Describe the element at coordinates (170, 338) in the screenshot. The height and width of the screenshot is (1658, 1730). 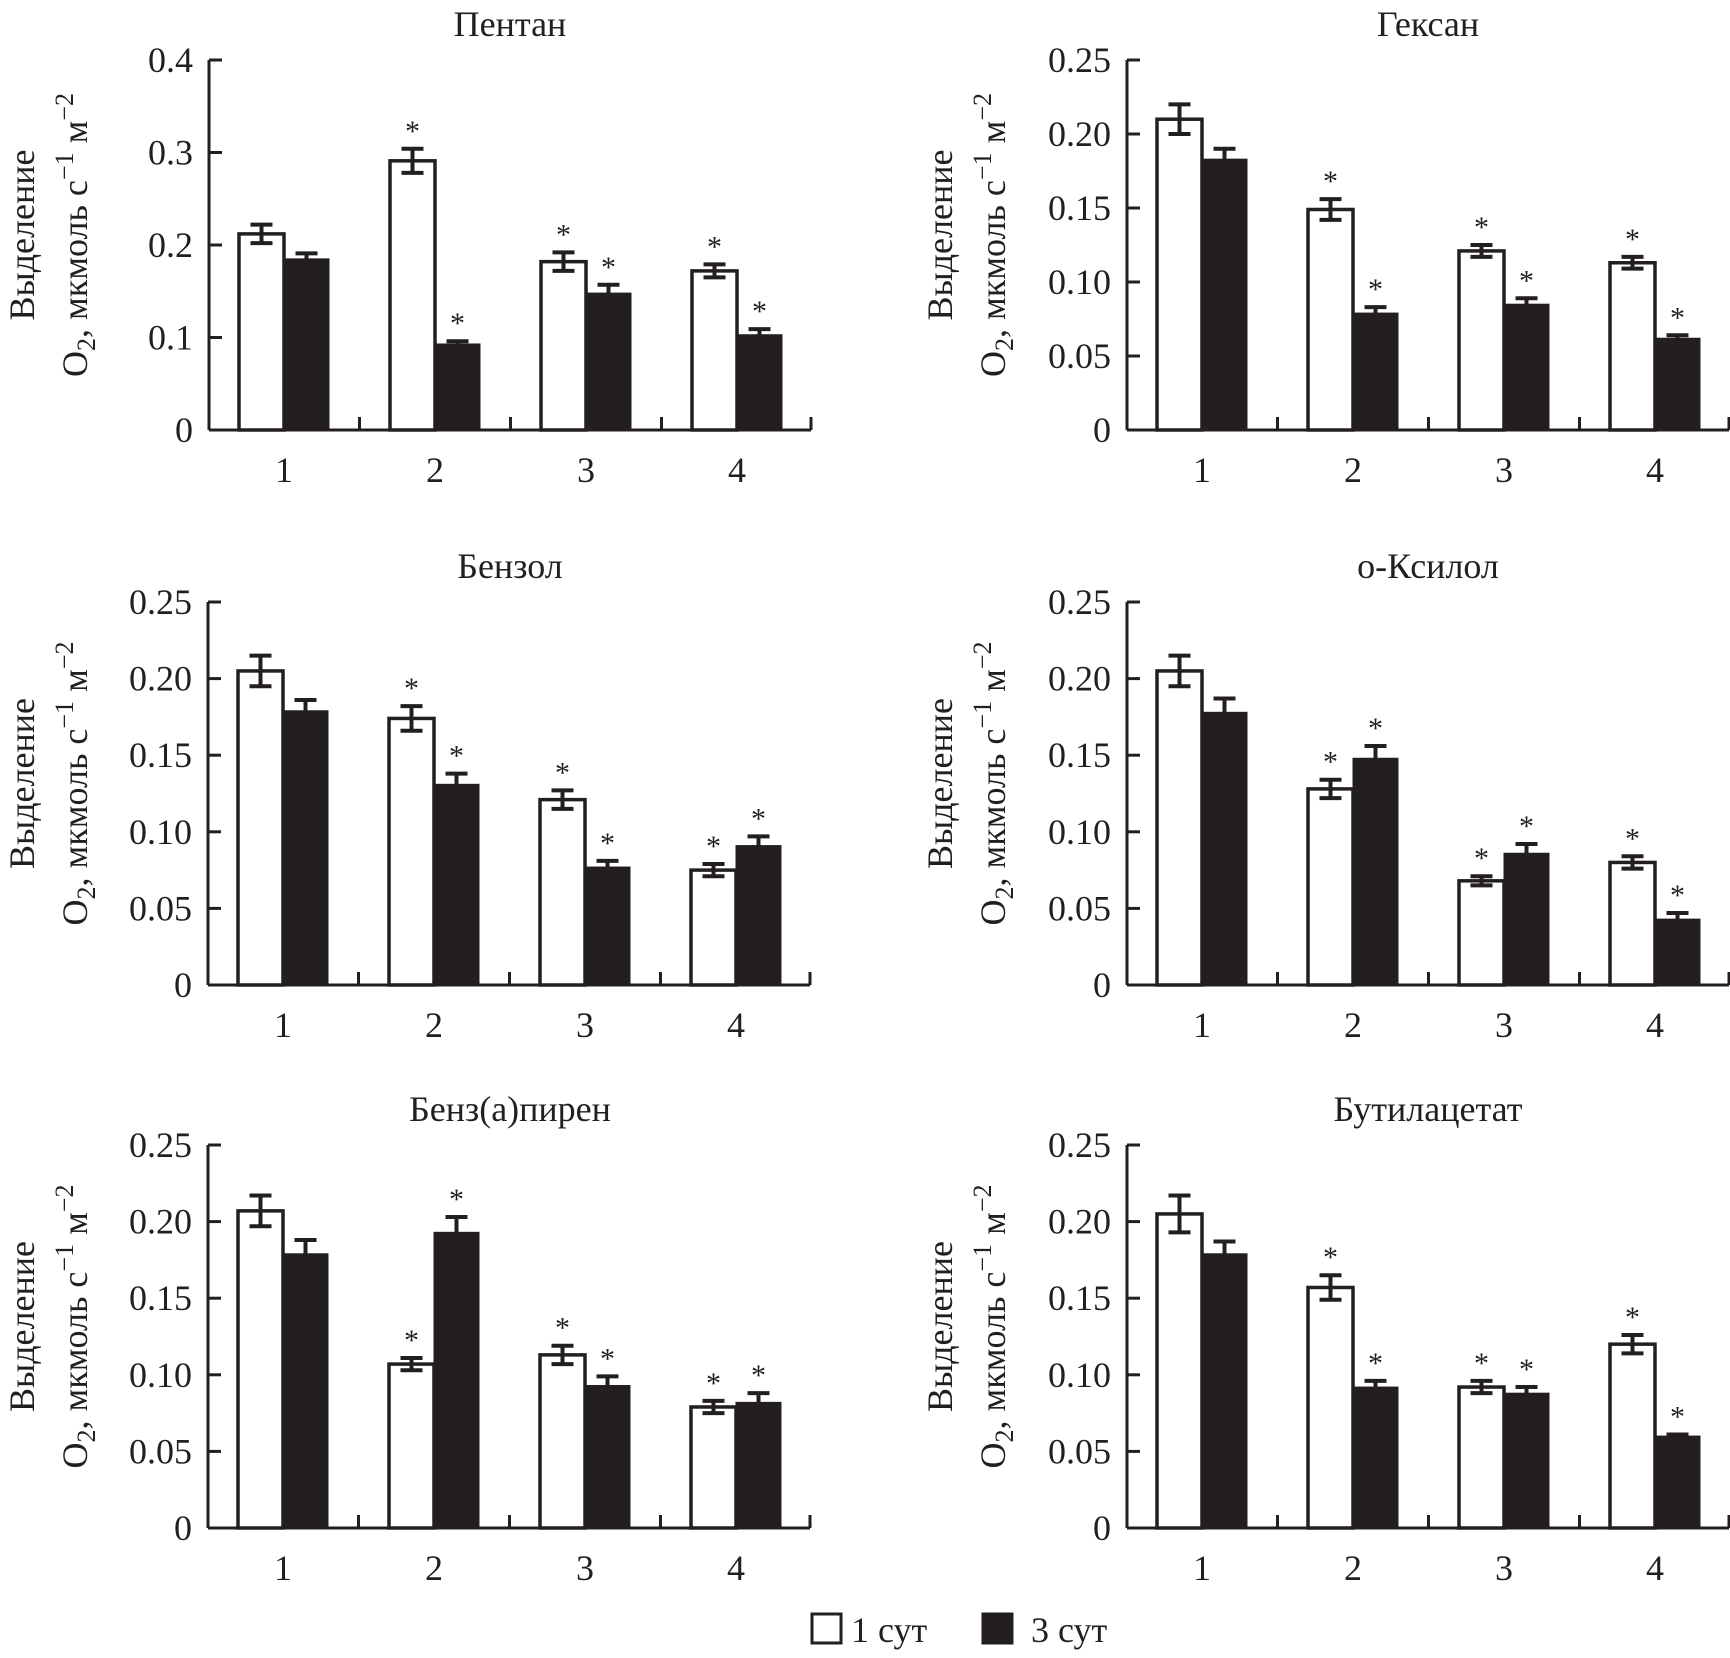
I see `y-tick-label: 0.1` at that location.